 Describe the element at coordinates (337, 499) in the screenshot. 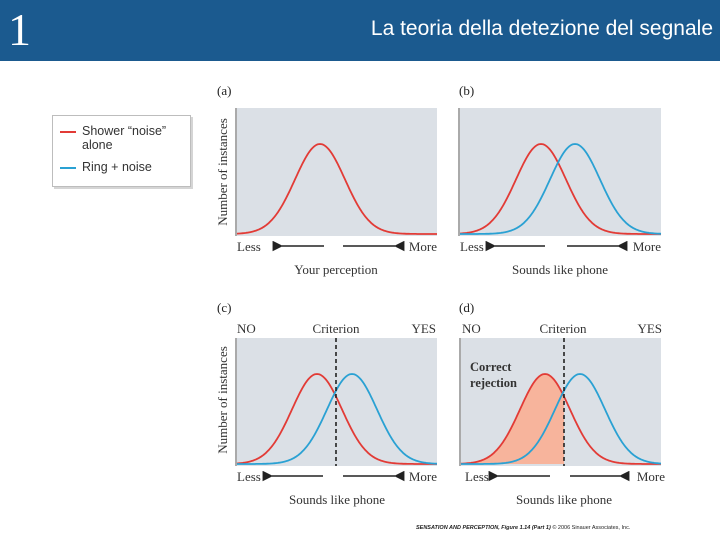

I see `panel-c-xlabel: Sounds like phone` at that location.